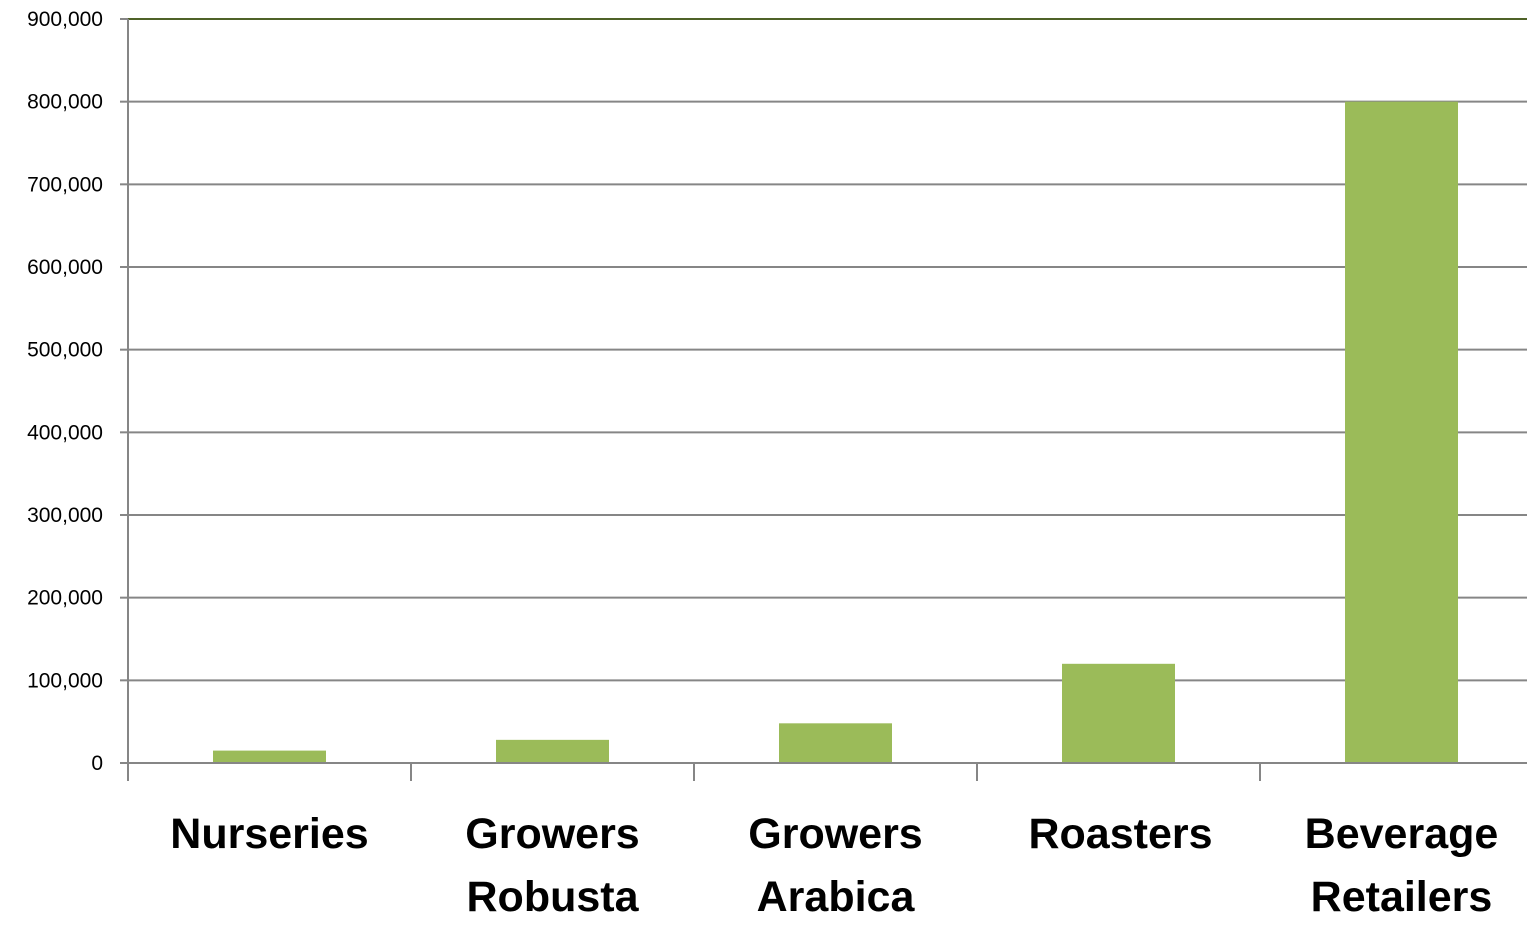 The width and height of the screenshot is (1527, 925). What do you see at coordinates (97, 763) in the screenshot?
I see `y-tick-label: 0` at bounding box center [97, 763].